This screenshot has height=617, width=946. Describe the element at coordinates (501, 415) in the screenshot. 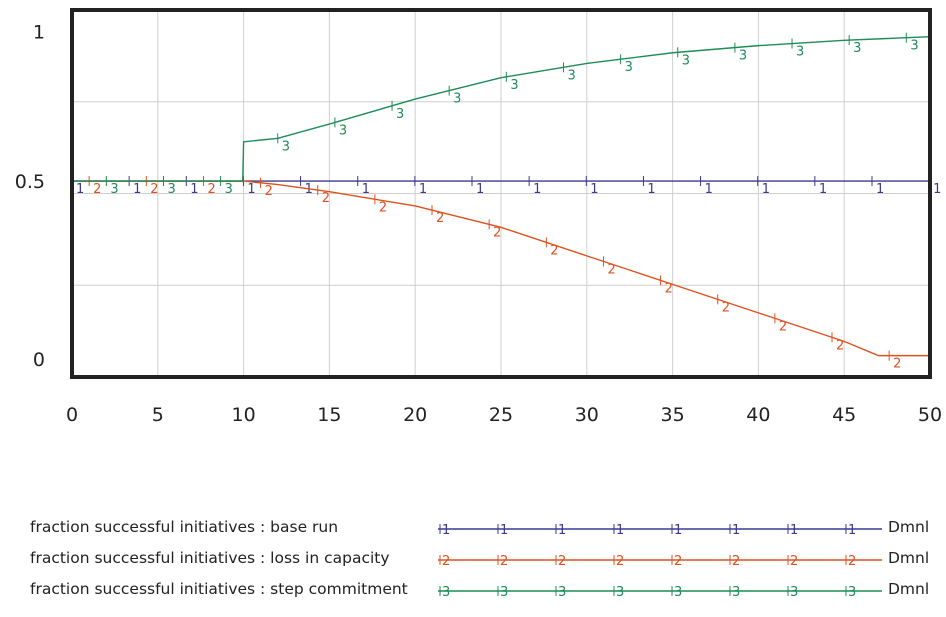

I see `x-tick-label: 25` at that location.